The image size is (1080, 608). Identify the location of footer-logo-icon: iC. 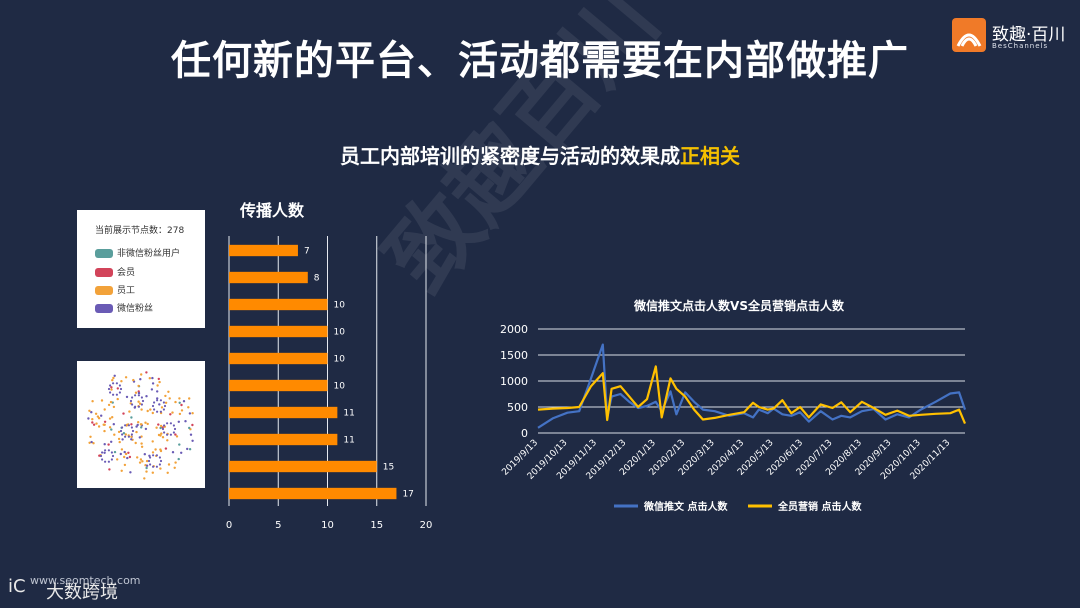
(17, 586).